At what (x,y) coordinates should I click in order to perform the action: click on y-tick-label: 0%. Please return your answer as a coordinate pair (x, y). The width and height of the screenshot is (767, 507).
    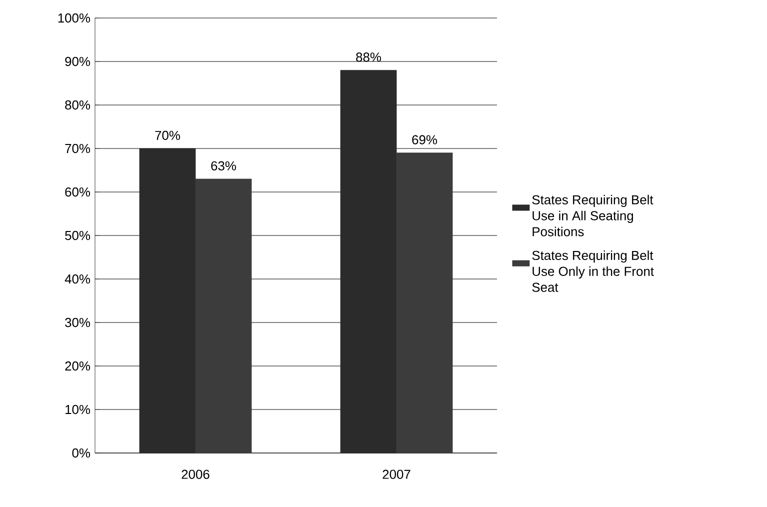
    Looking at the image, I should click on (81, 453).